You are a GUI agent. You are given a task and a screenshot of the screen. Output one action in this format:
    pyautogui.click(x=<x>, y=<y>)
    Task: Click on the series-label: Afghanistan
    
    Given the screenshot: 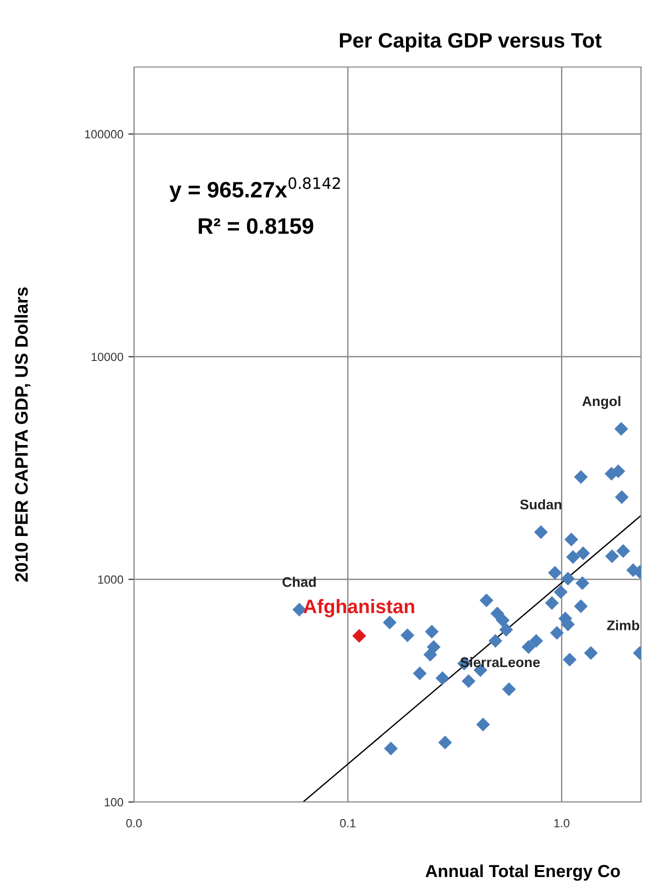 What is the action you would take?
    pyautogui.click(x=358, y=608)
    